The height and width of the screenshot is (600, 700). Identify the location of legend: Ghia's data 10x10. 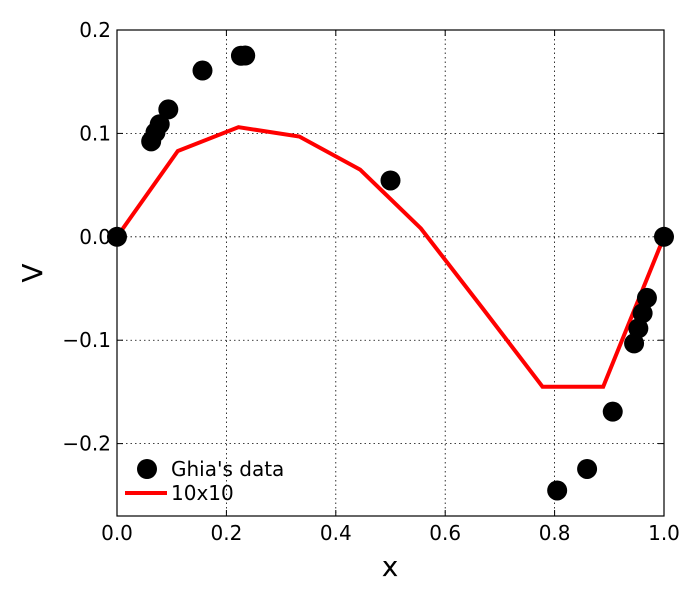
(204, 481).